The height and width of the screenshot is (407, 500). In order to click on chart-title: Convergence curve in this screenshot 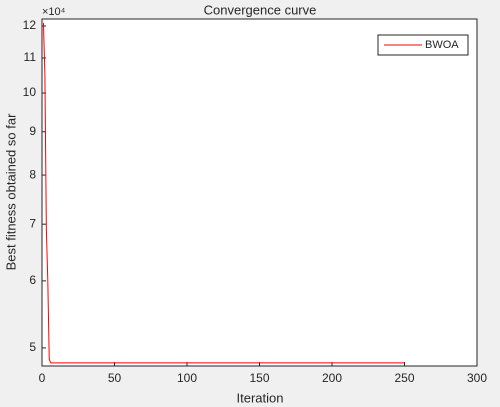, I will do `click(260, 9)`.